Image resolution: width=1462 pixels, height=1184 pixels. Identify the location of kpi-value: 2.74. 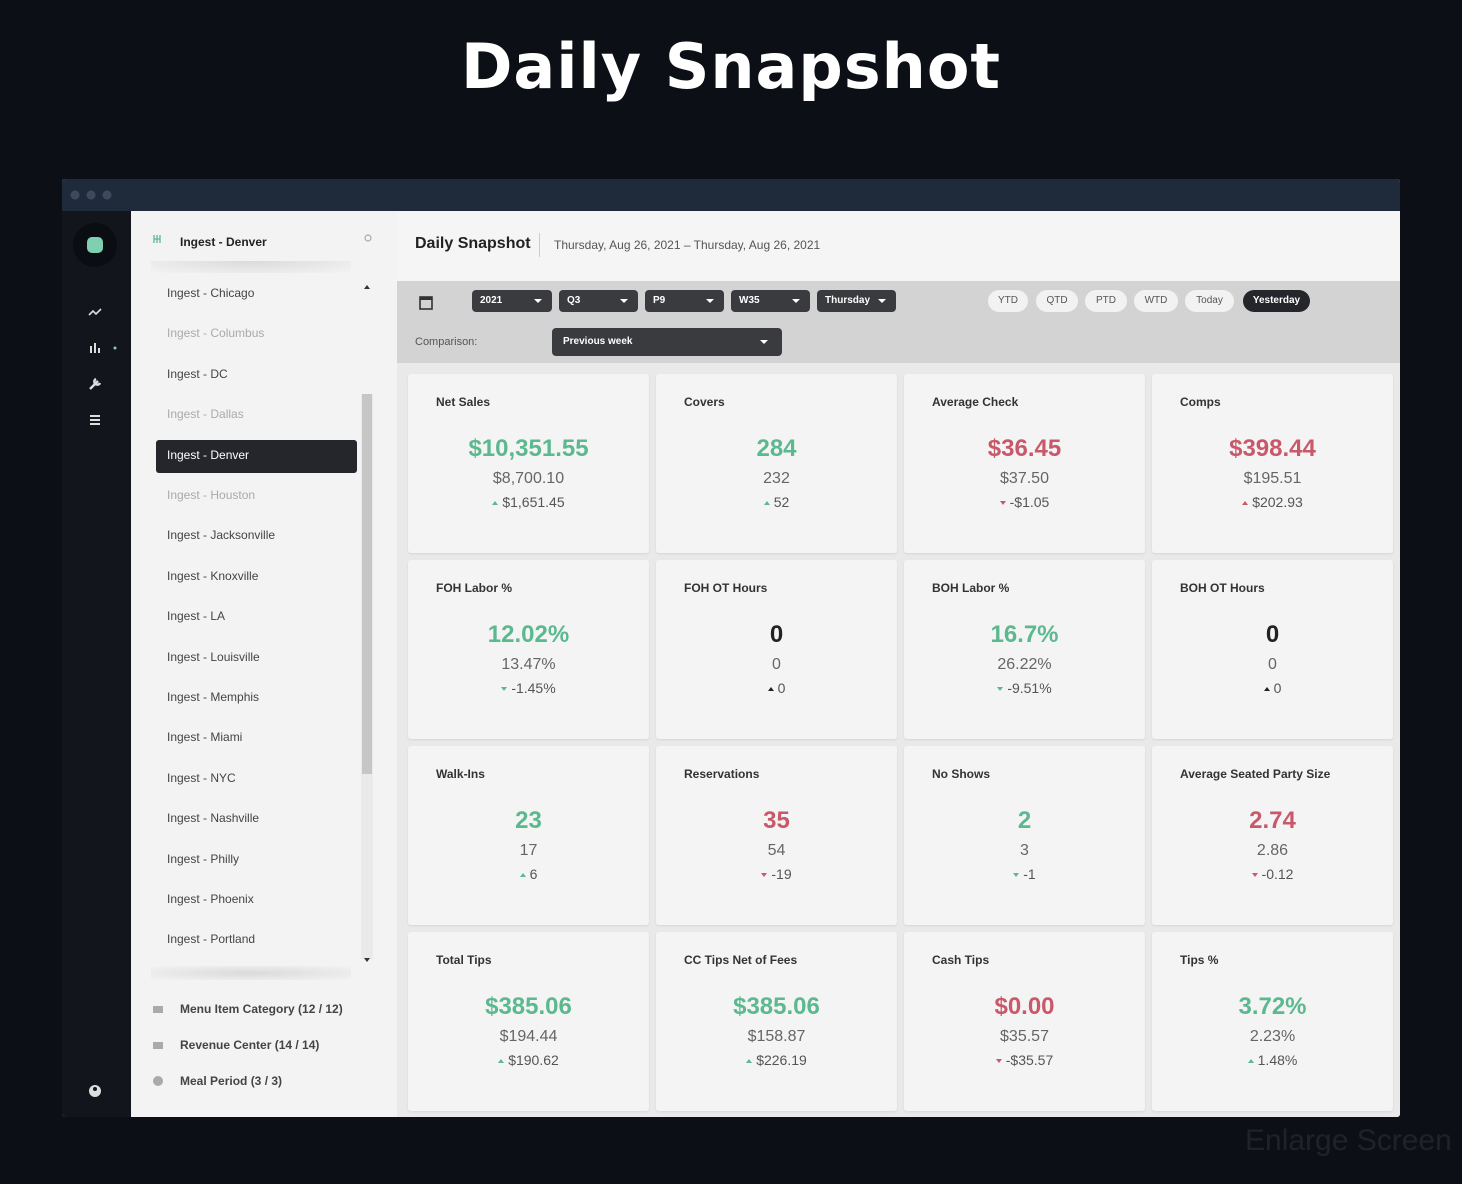
(1272, 820).